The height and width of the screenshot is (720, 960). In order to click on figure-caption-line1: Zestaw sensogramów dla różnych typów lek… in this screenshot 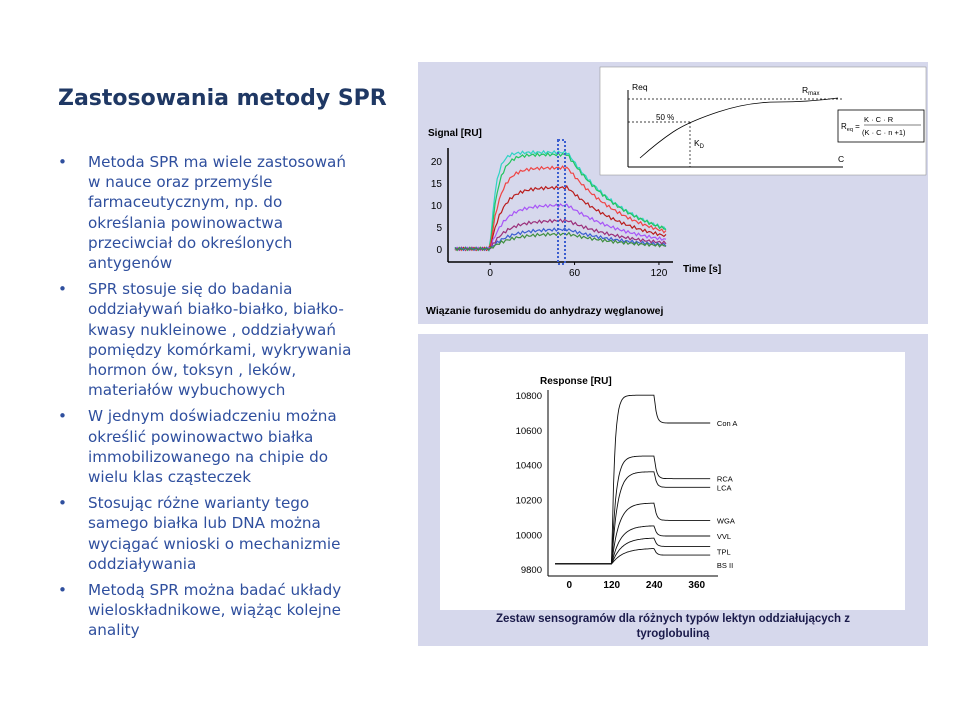, I will do `click(673, 619)`.